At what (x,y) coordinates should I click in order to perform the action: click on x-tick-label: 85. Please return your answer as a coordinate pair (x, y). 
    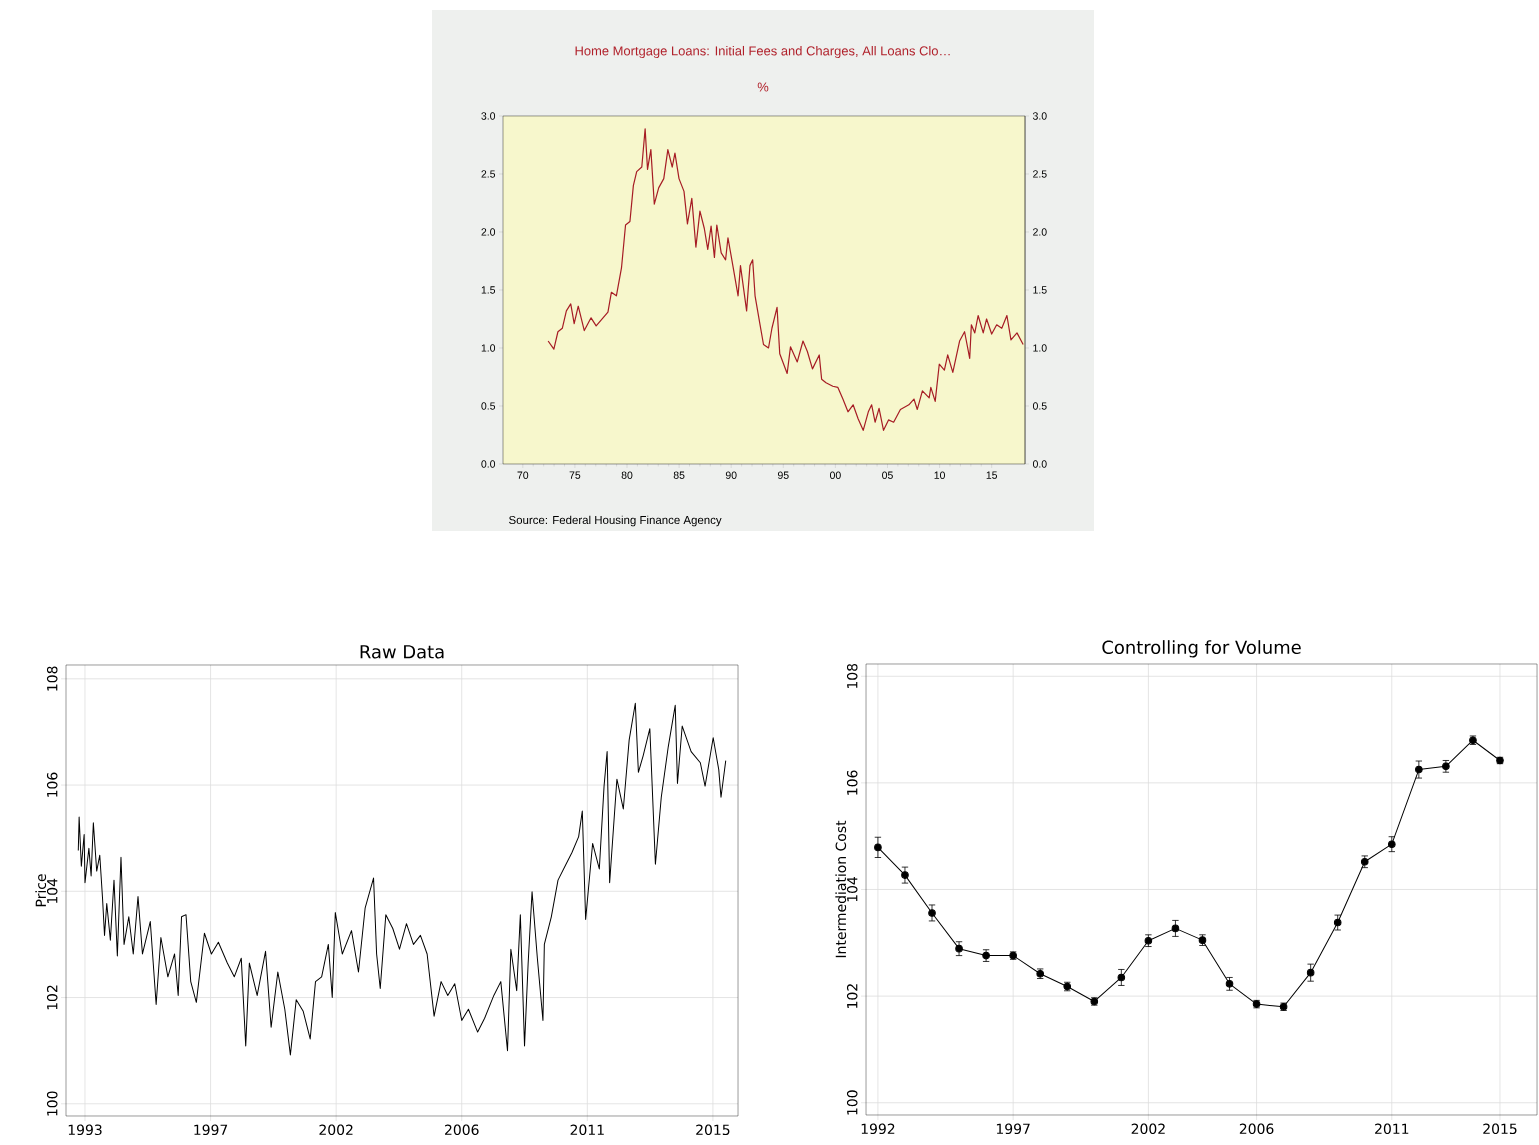
    Looking at the image, I should click on (679, 475).